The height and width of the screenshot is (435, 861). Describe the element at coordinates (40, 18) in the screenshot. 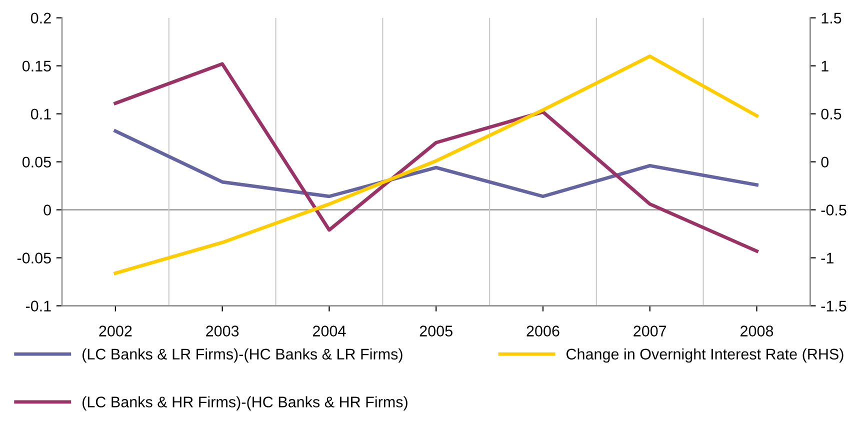

I see `y-tick-label: 0.2` at that location.